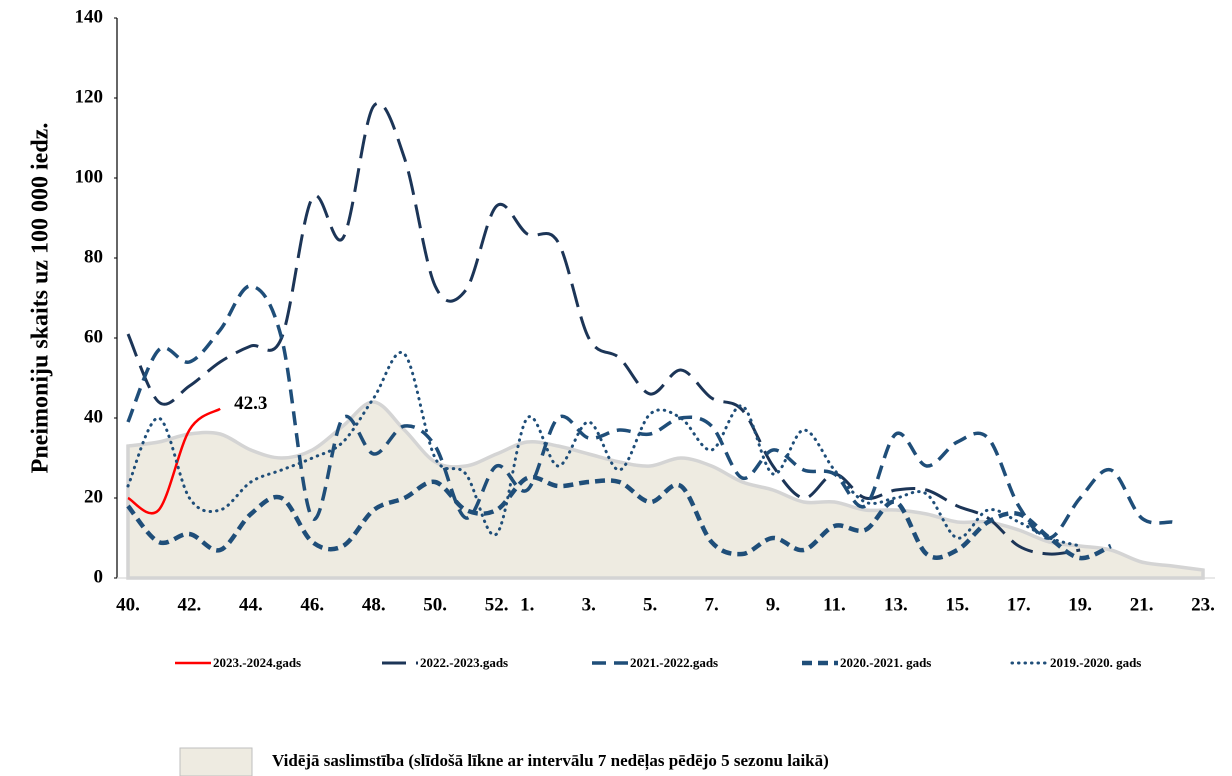 This screenshot has height=776, width=1232. Describe the element at coordinates (497, 604) in the screenshot. I see `x-tick-label: 52.` at that location.